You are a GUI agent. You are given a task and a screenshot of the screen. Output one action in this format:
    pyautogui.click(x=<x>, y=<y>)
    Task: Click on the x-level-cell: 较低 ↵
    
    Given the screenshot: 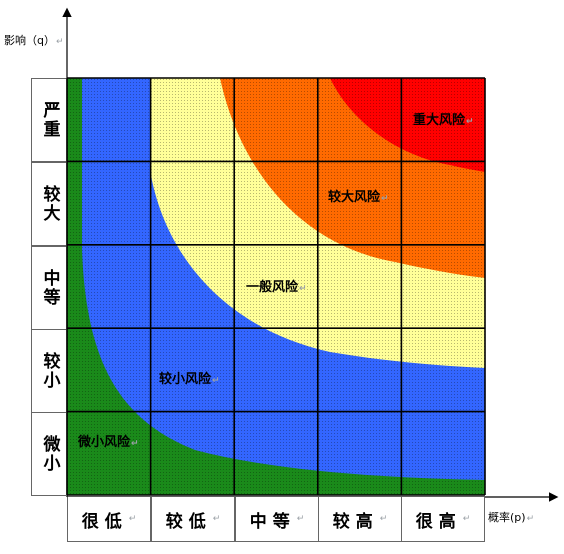 What is the action you would take?
    pyautogui.click(x=193, y=519)
    